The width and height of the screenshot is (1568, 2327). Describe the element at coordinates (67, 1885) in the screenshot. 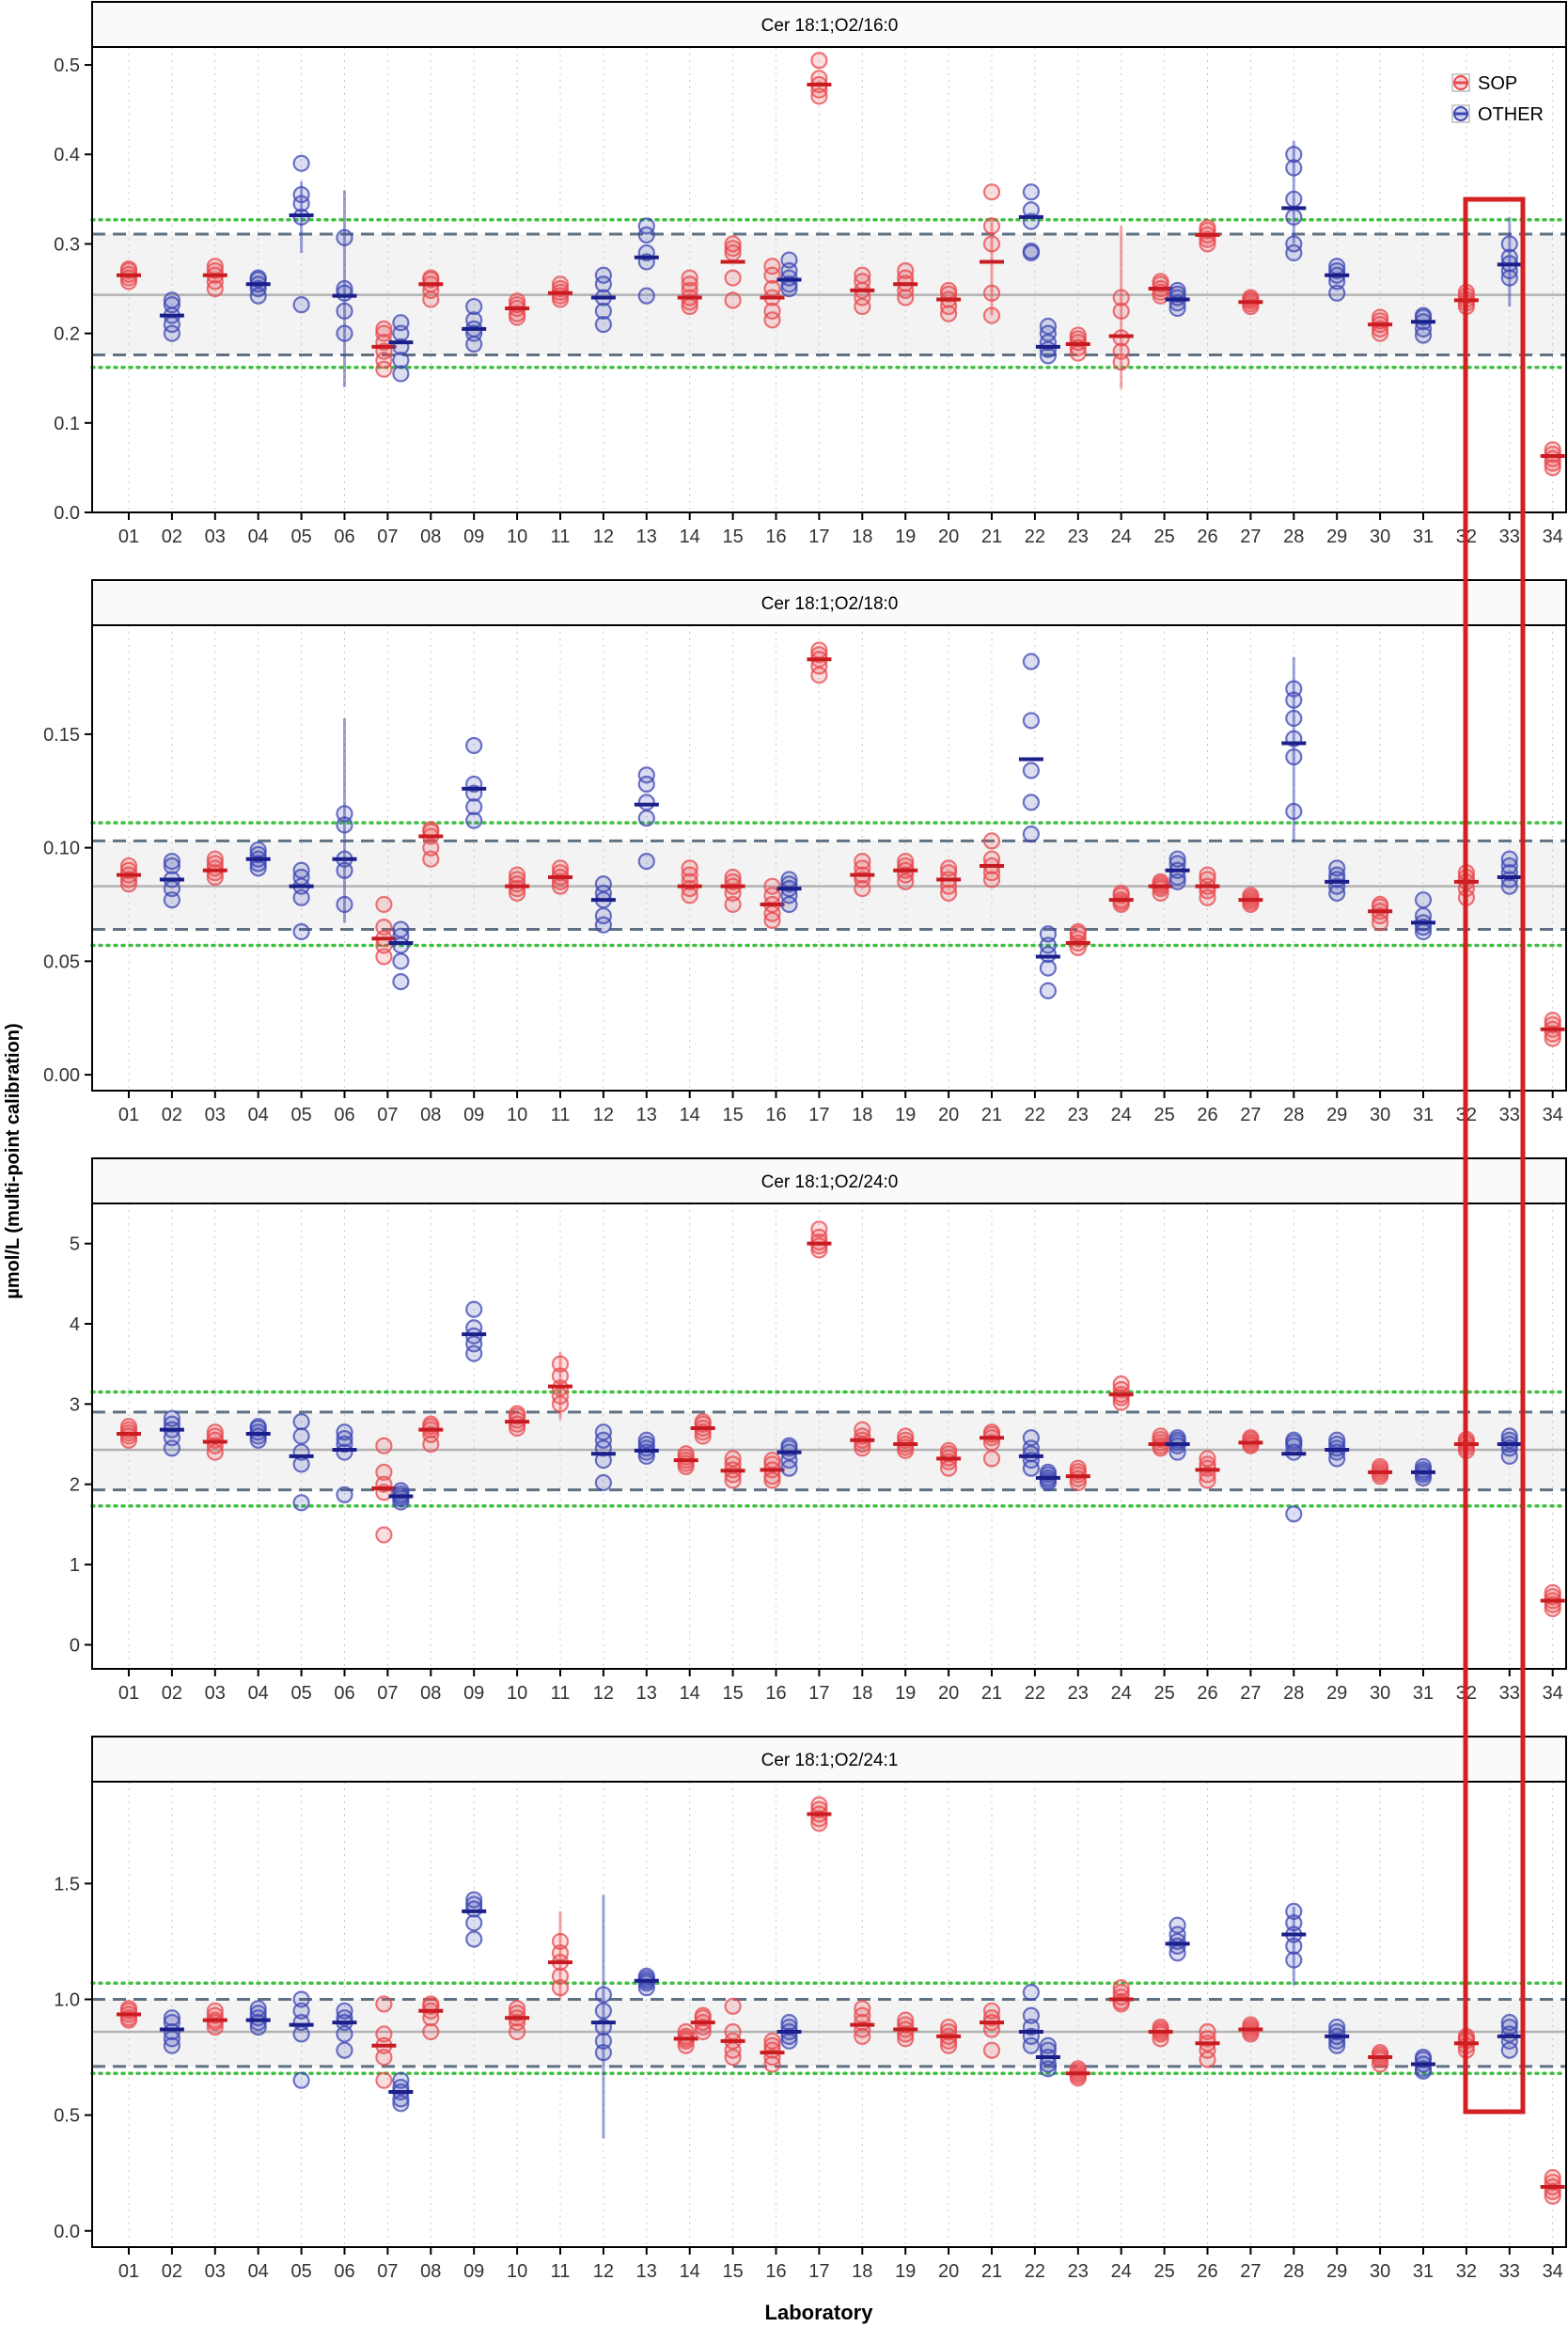

I see `y-tick-label: 1.5` at that location.